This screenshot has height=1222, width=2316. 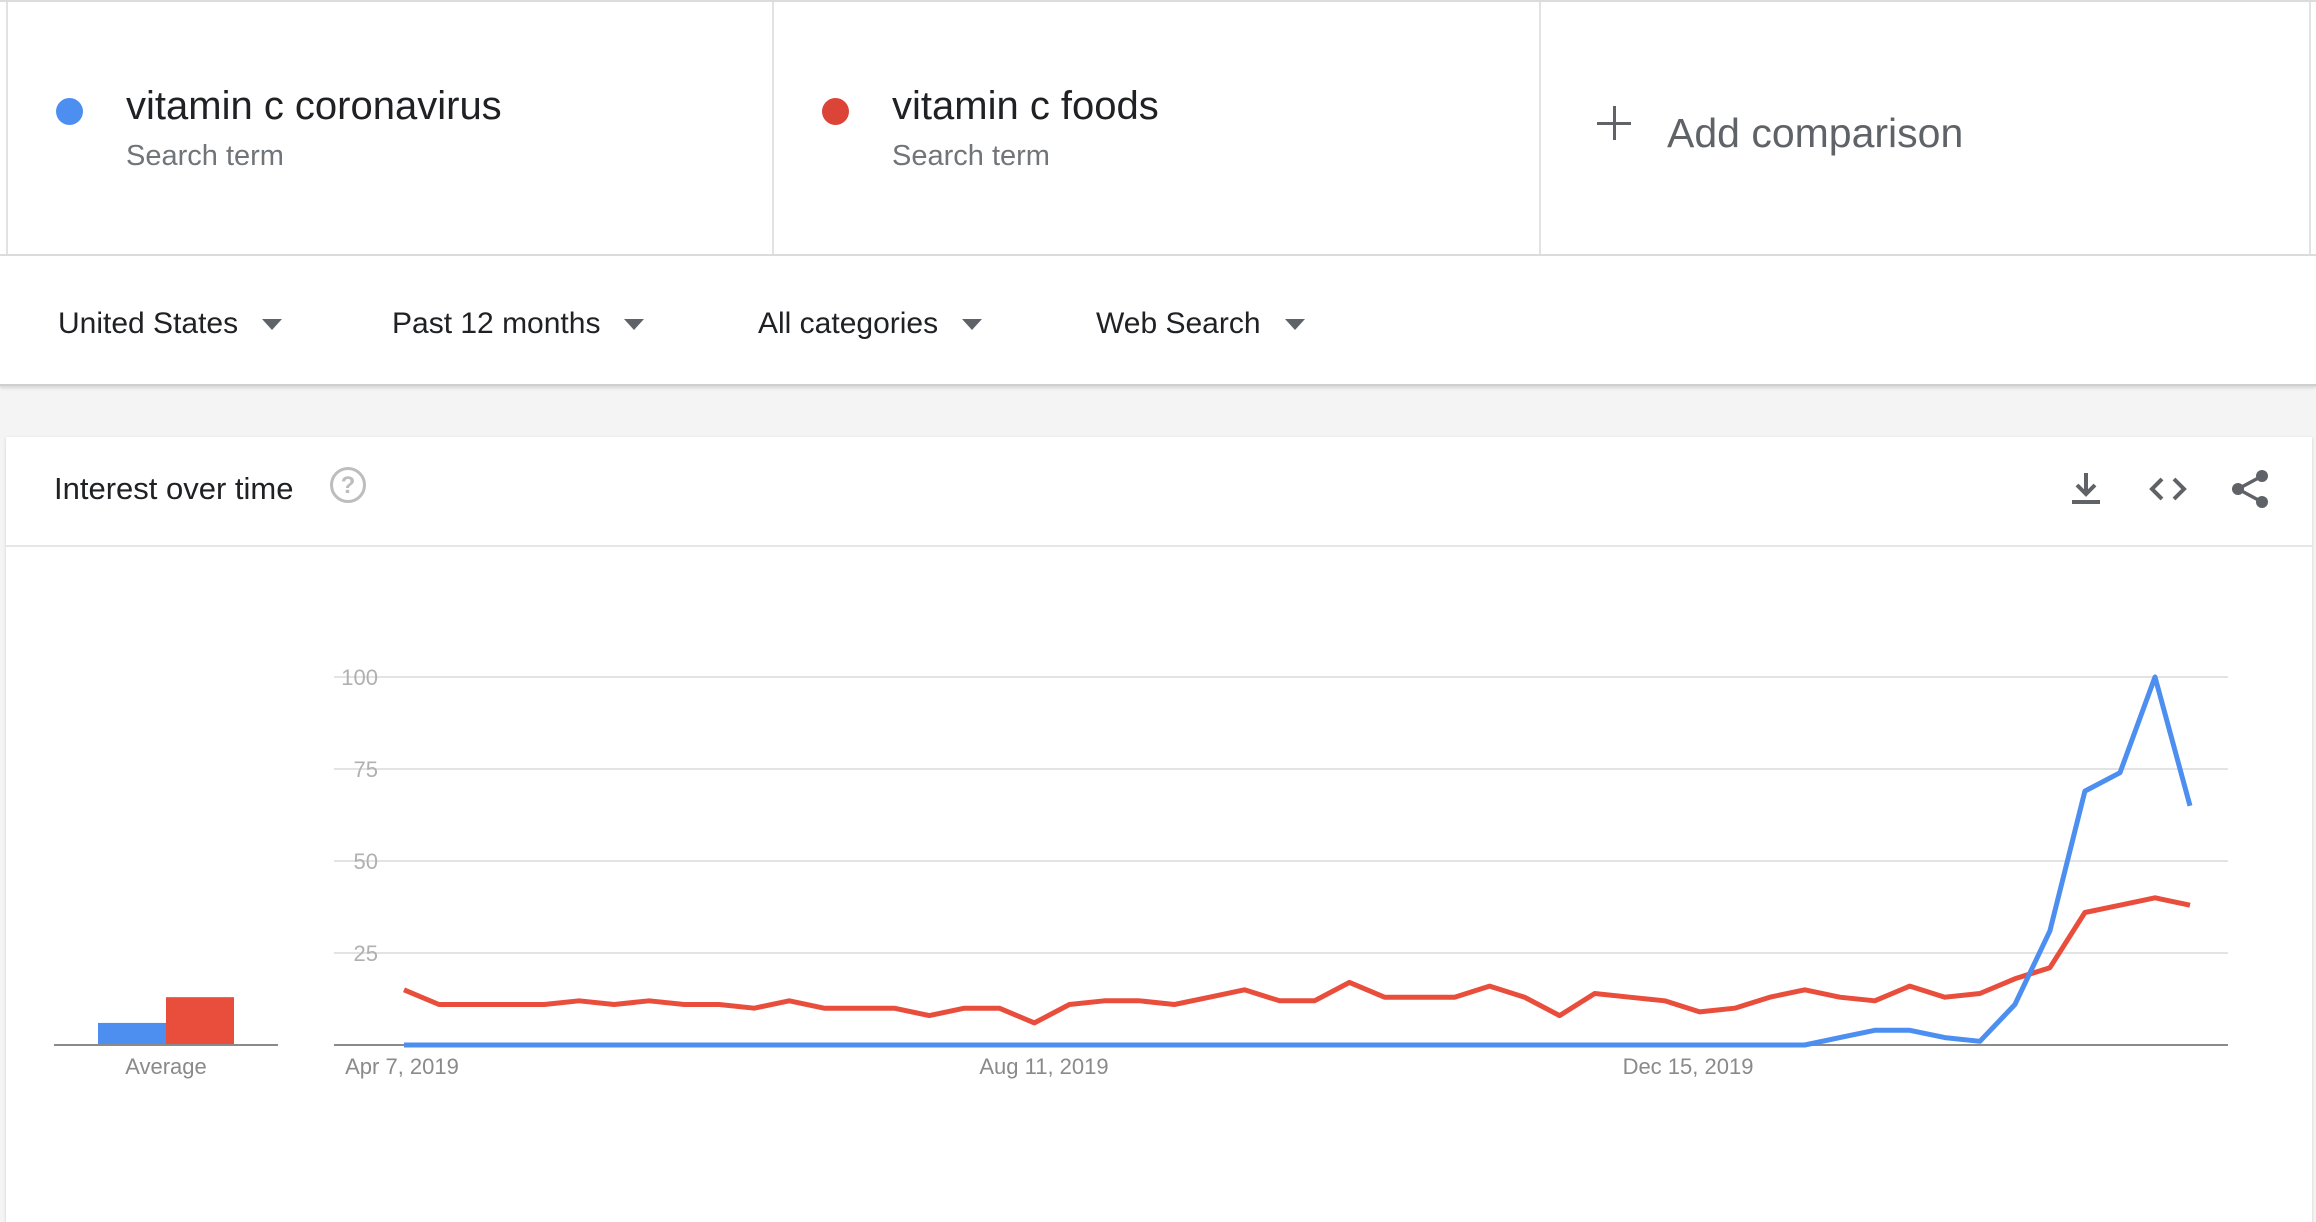 I want to click on x-tick-label: Aug 11, 2019, so click(x=1043, y=1066).